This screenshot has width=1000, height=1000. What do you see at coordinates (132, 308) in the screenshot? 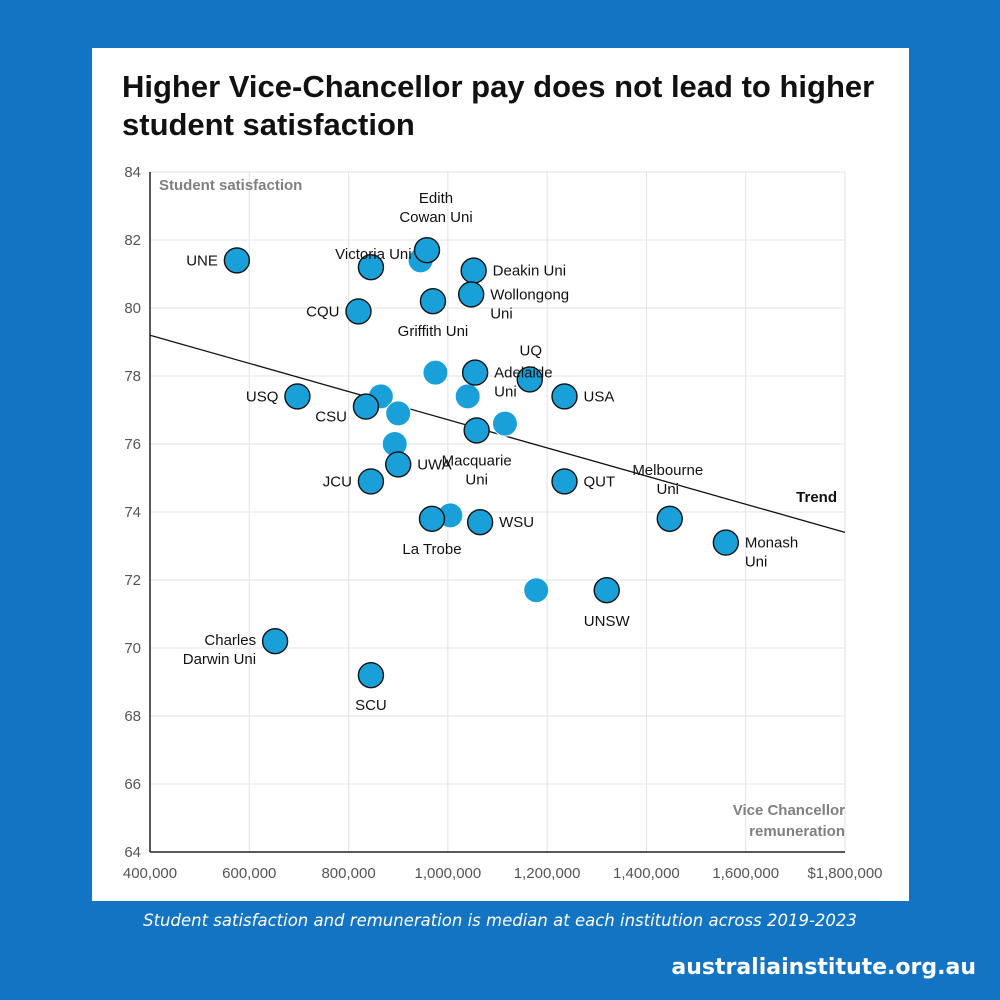
I see `y-tick-label: 80` at bounding box center [132, 308].